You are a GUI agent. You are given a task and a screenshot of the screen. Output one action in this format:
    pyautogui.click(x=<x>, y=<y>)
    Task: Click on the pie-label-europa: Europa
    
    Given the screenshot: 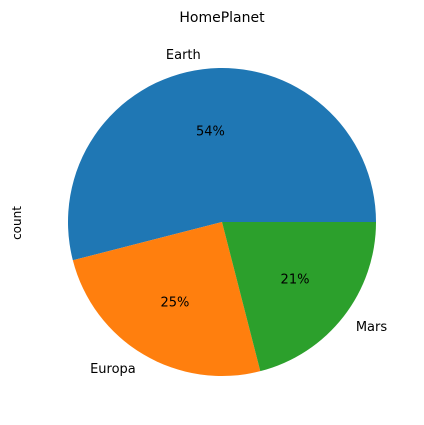 What is the action you would take?
    pyautogui.click(x=113, y=369)
    